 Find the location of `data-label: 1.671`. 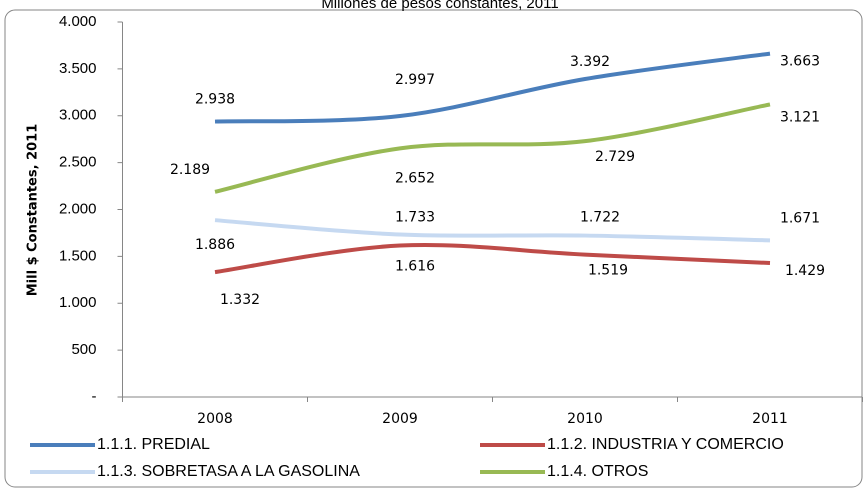

data-label: 1.671 is located at coordinates (800, 218).